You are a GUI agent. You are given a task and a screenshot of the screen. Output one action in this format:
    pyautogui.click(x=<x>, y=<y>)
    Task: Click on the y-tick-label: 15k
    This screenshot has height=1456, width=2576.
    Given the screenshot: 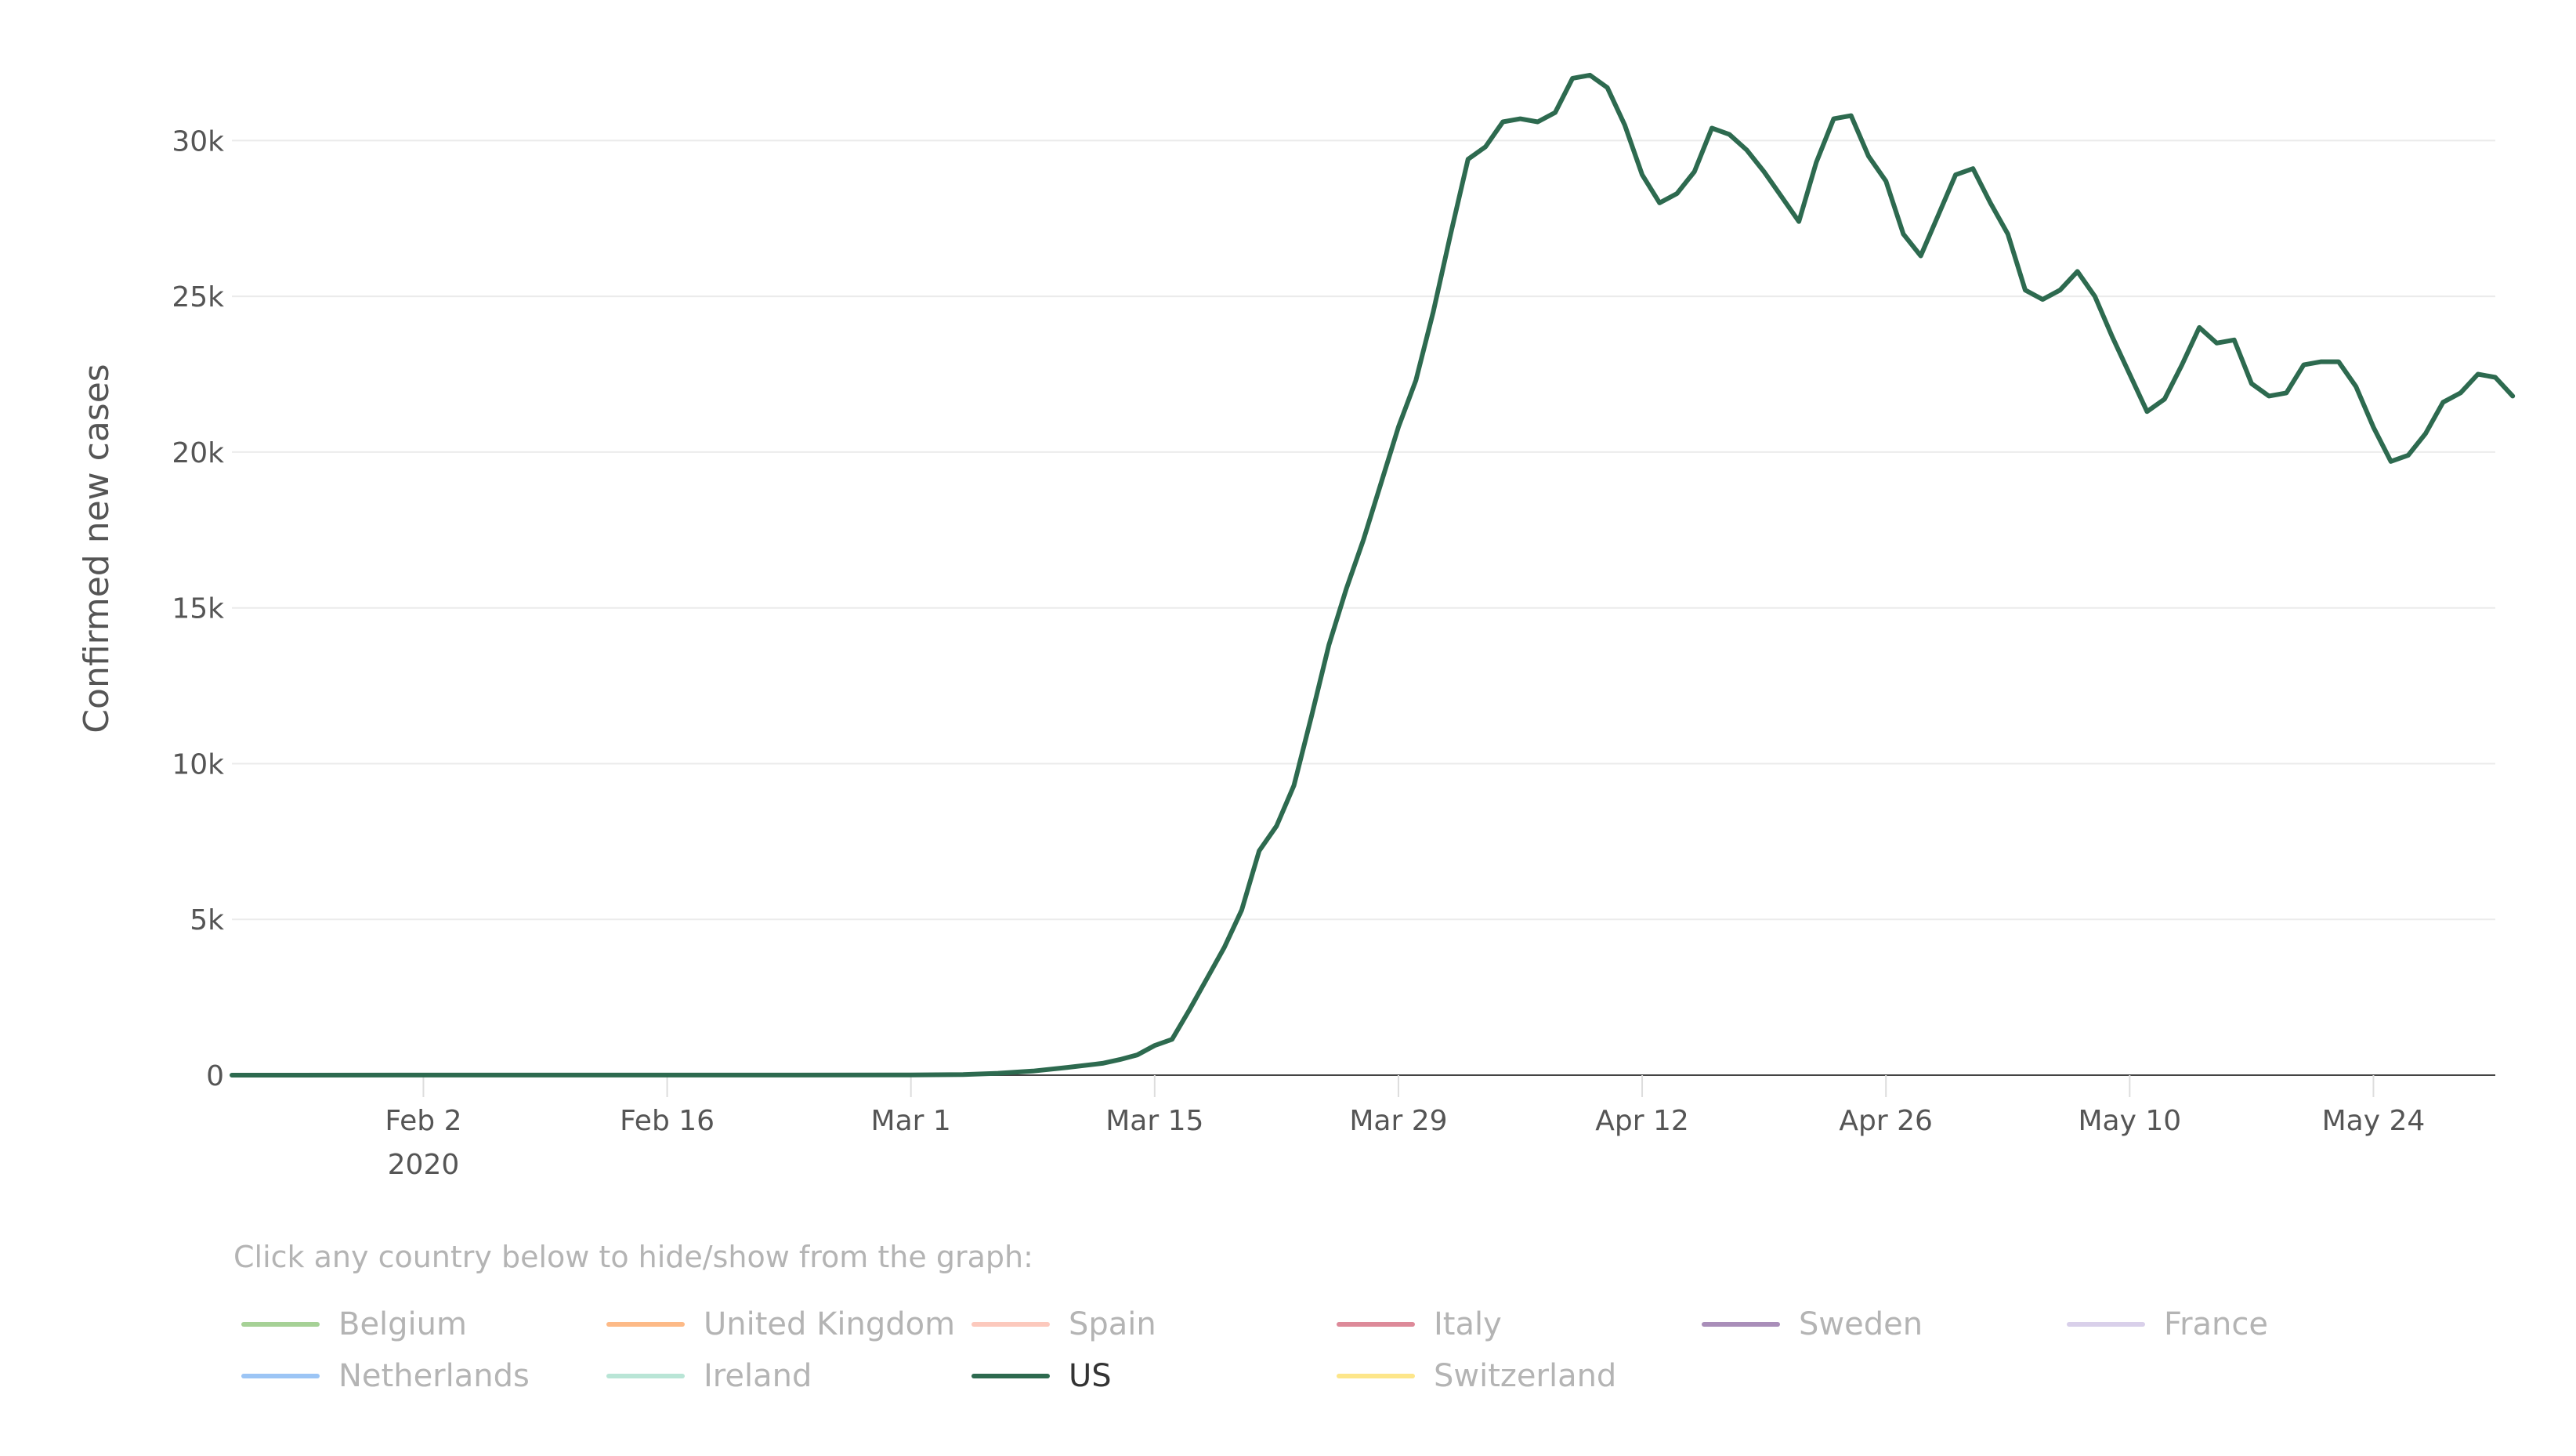 What is the action you would take?
    pyautogui.click(x=198, y=609)
    